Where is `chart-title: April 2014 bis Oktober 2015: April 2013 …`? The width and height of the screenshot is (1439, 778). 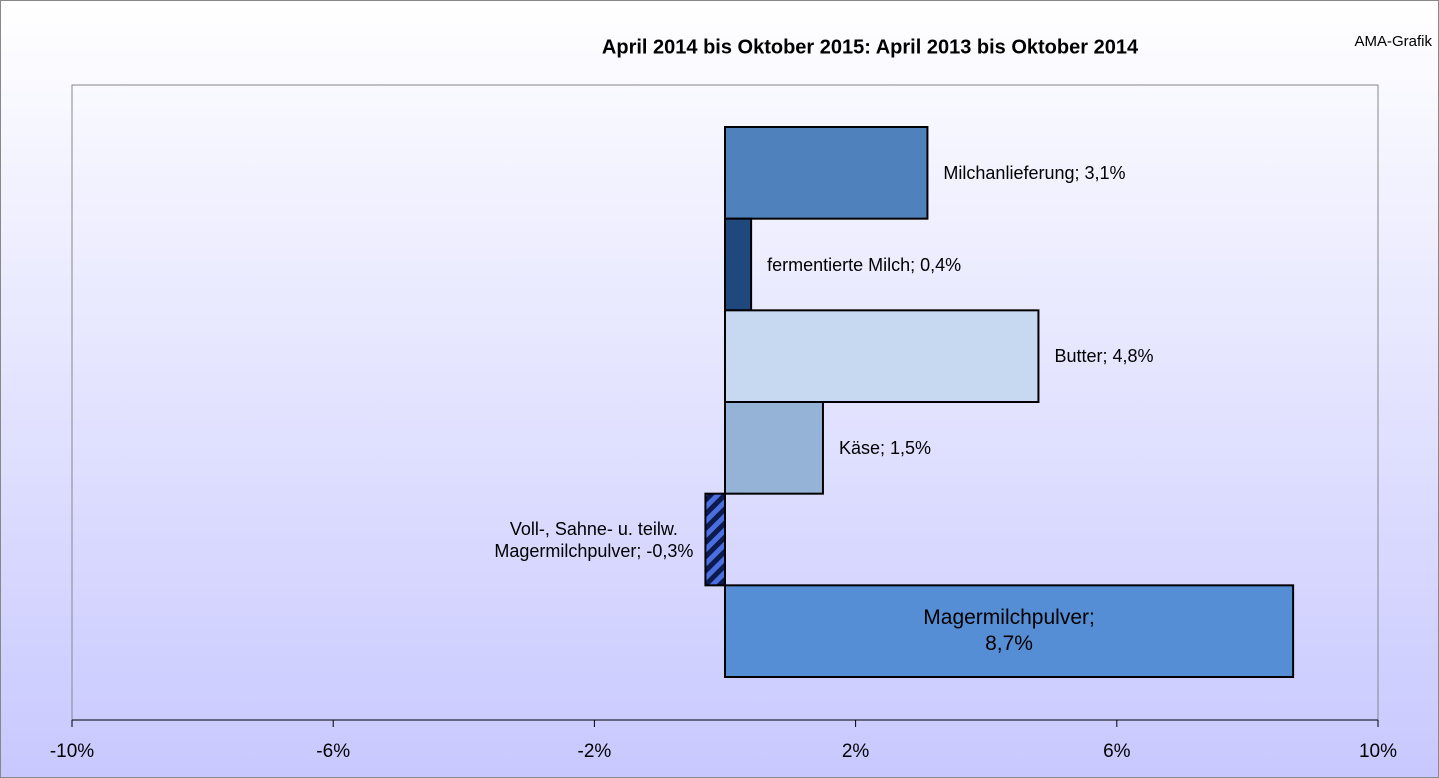 chart-title: April 2014 bis Oktober 2015: April 2013 … is located at coordinates (870, 47).